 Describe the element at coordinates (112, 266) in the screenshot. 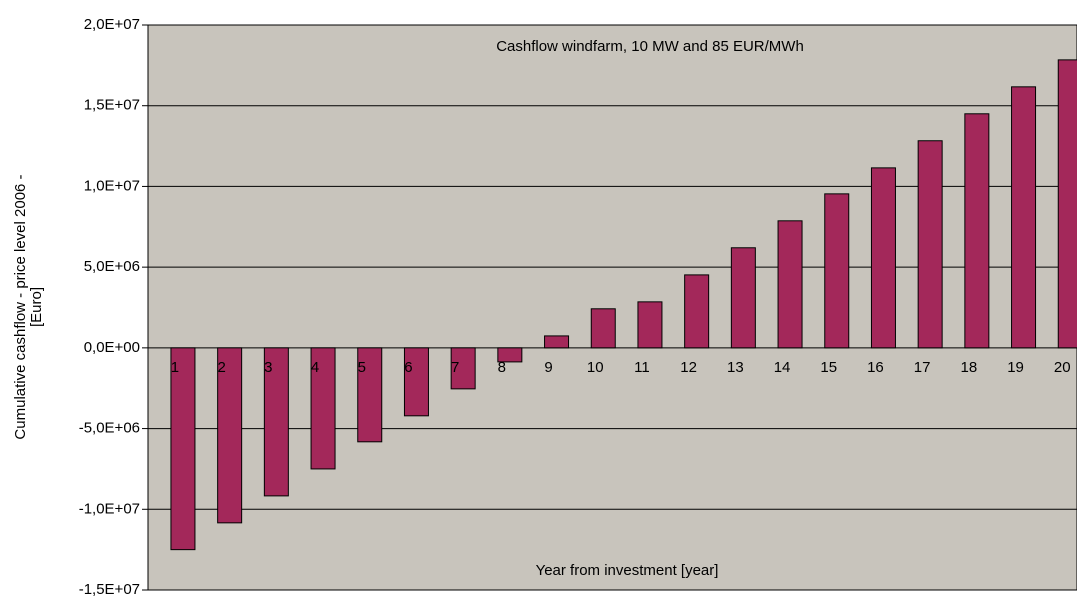

I see `y-tick-label: 5,0E+06` at that location.